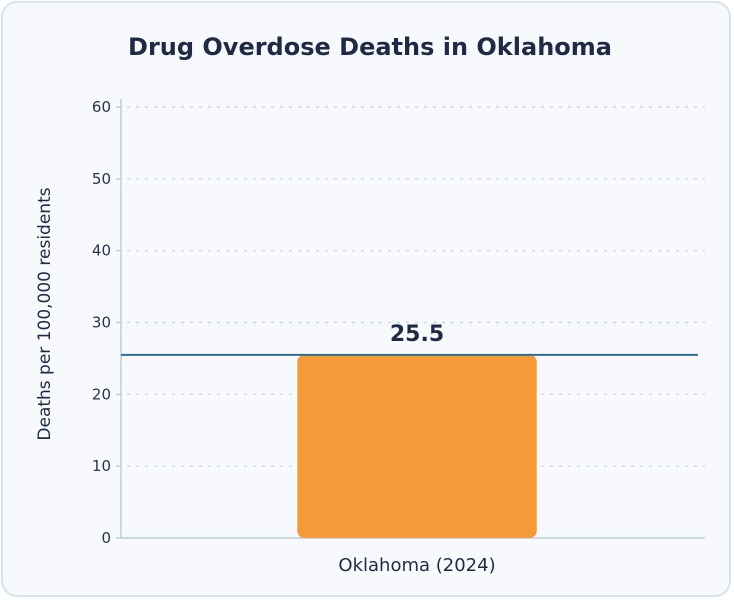 The width and height of the screenshot is (734, 603). Describe the element at coordinates (101, 107) in the screenshot. I see `y-tick-label: 60` at that location.